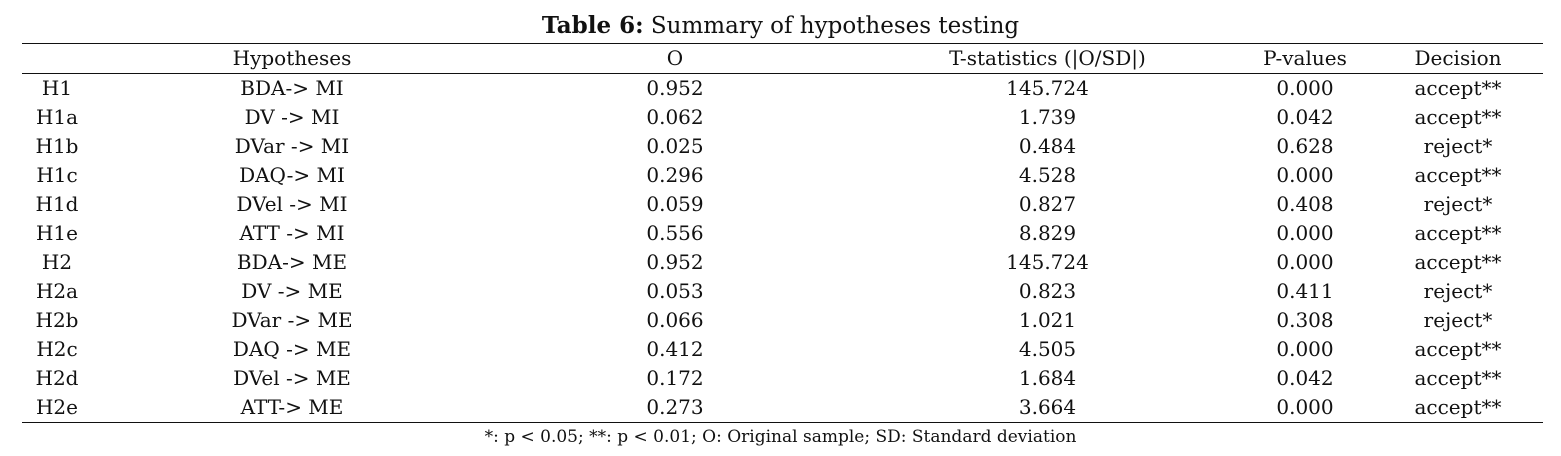 This screenshot has height=456, width=1561. Describe the element at coordinates (1047, 378) in the screenshot. I see `t-statistic-value: 1.684` at that location.